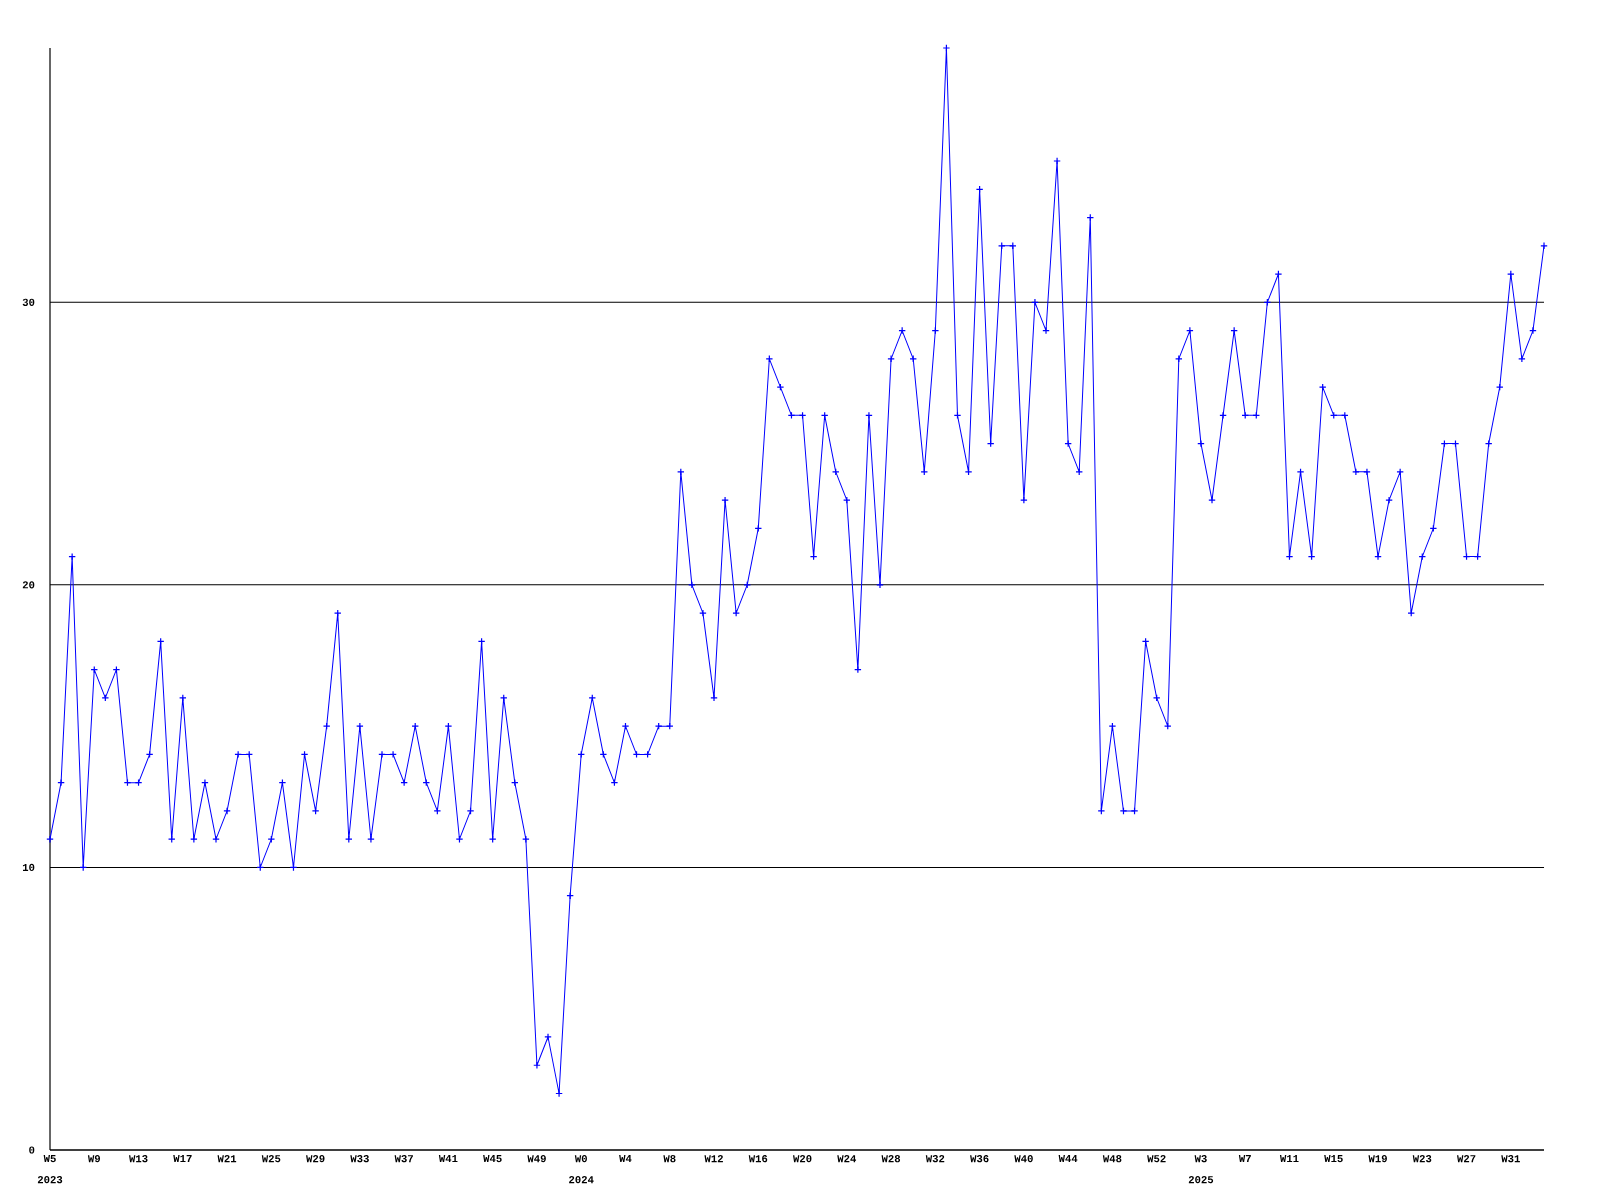  What do you see at coordinates (536, 1159) in the screenshot?
I see `x-tick-label: W49` at bounding box center [536, 1159].